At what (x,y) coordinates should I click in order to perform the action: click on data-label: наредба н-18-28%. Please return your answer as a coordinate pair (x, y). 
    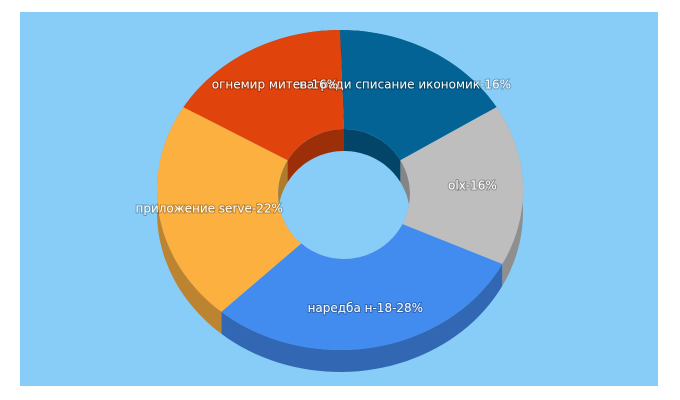
    Looking at the image, I should click on (366, 308).